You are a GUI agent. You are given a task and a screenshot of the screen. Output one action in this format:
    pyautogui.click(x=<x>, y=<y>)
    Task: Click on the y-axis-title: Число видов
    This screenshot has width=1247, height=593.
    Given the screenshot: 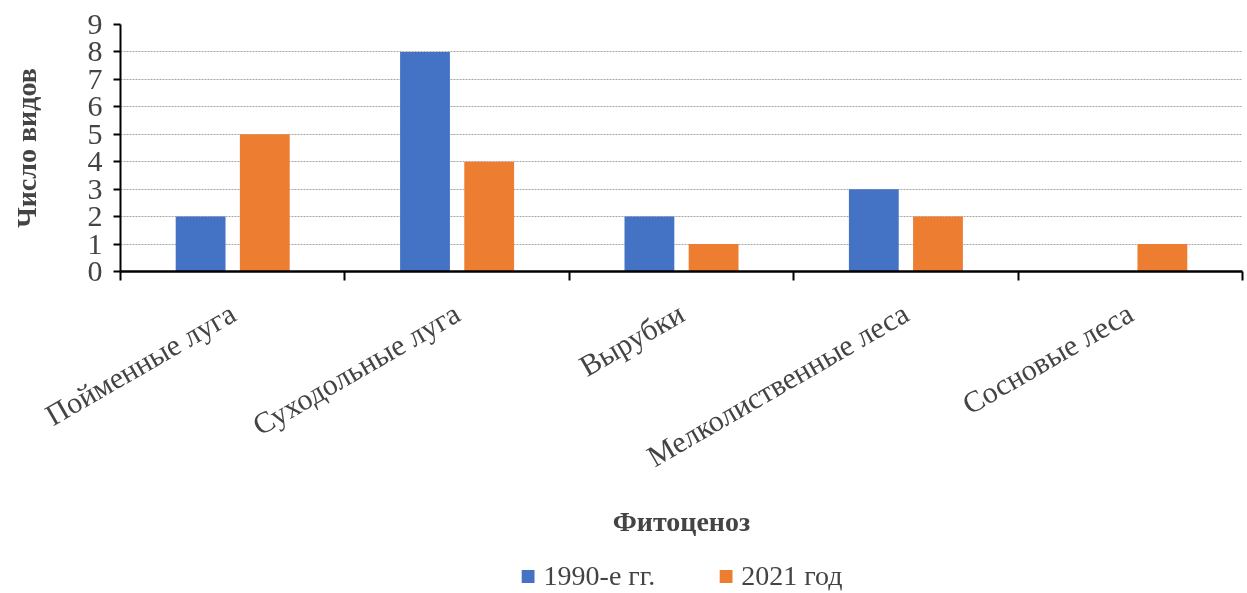 What is the action you would take?
    pyautogui.click(x=26, y=148)
    